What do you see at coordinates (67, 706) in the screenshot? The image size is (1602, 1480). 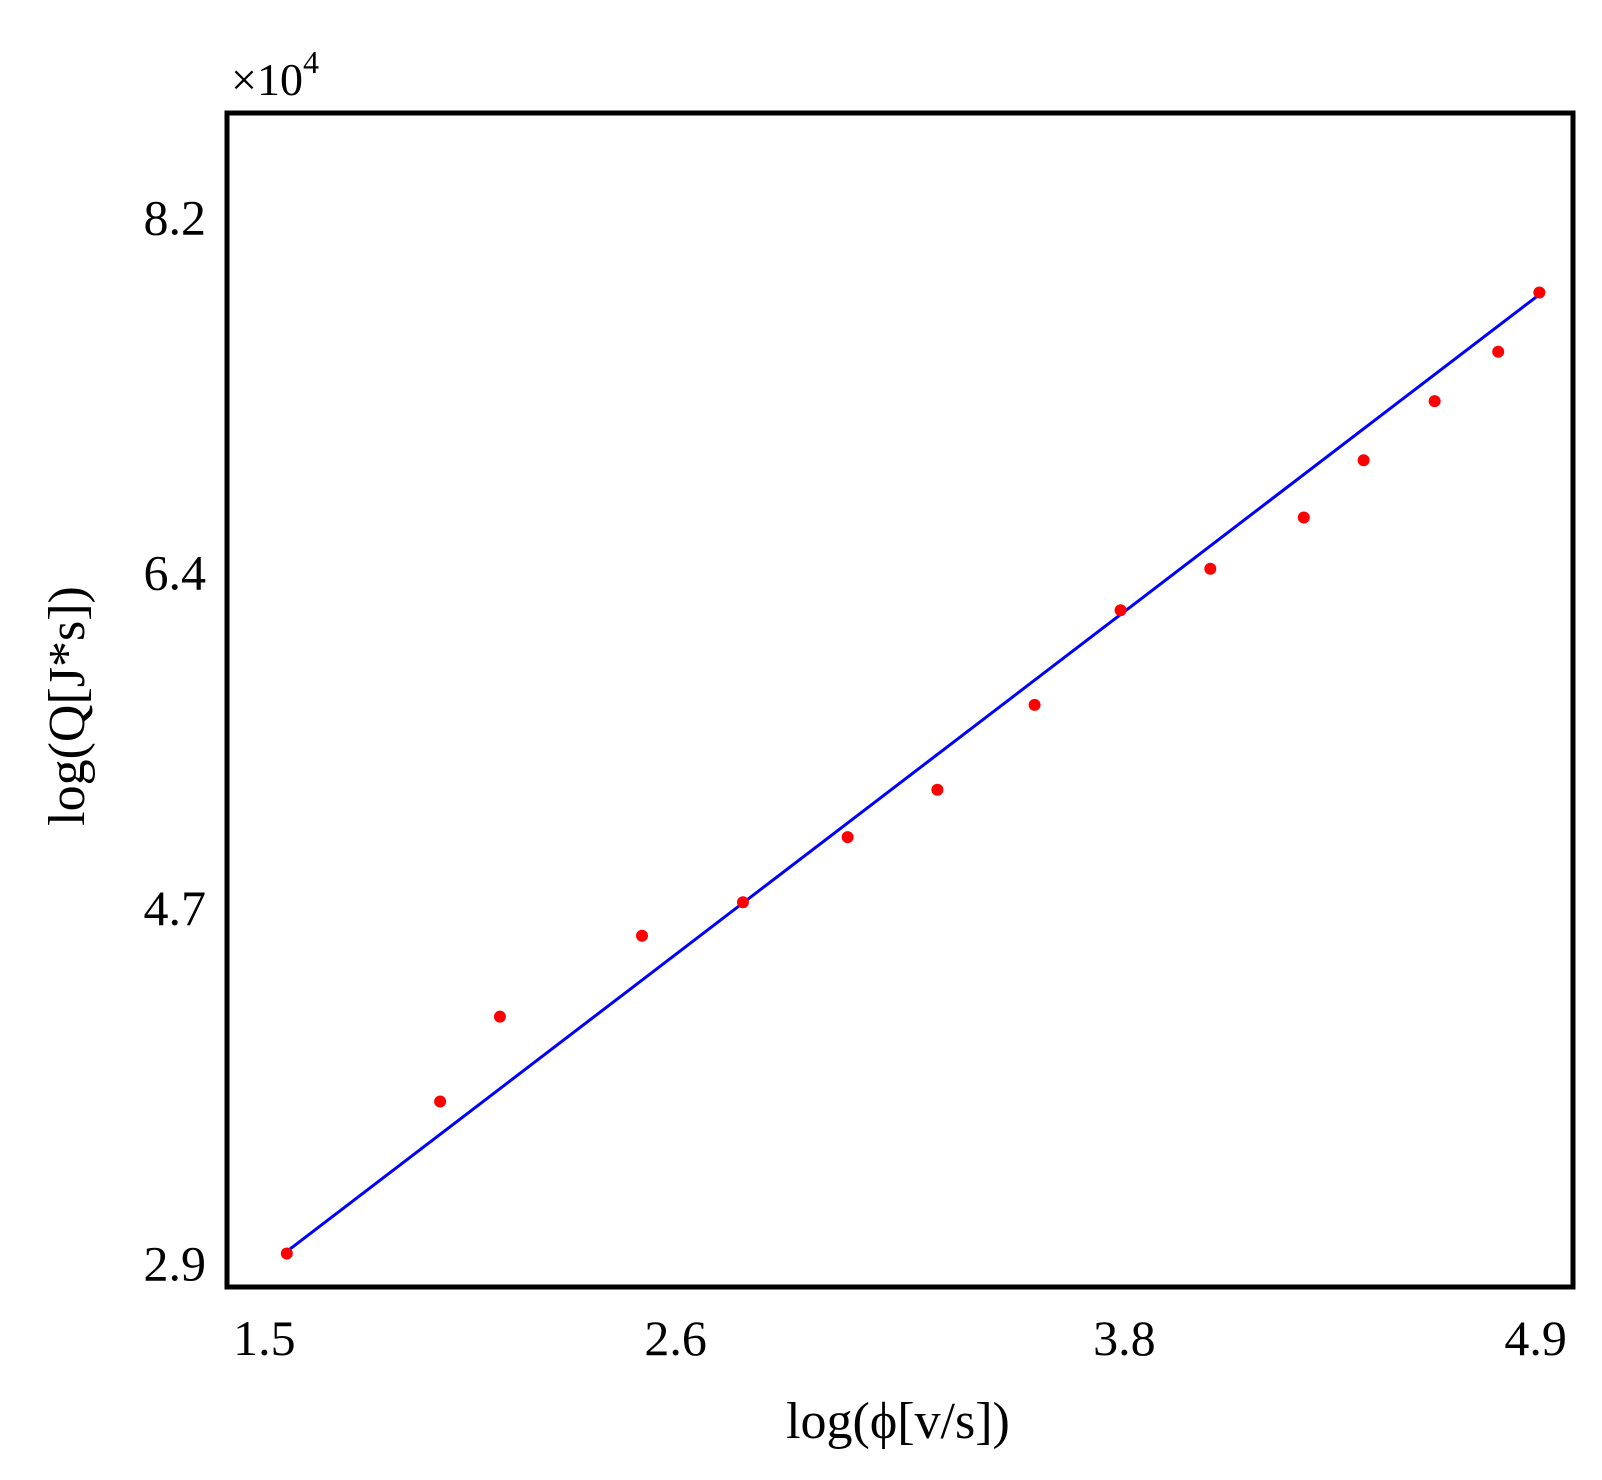 I see `y-axis-label: log(Q[J*s])` at bounding box center [67, 706].